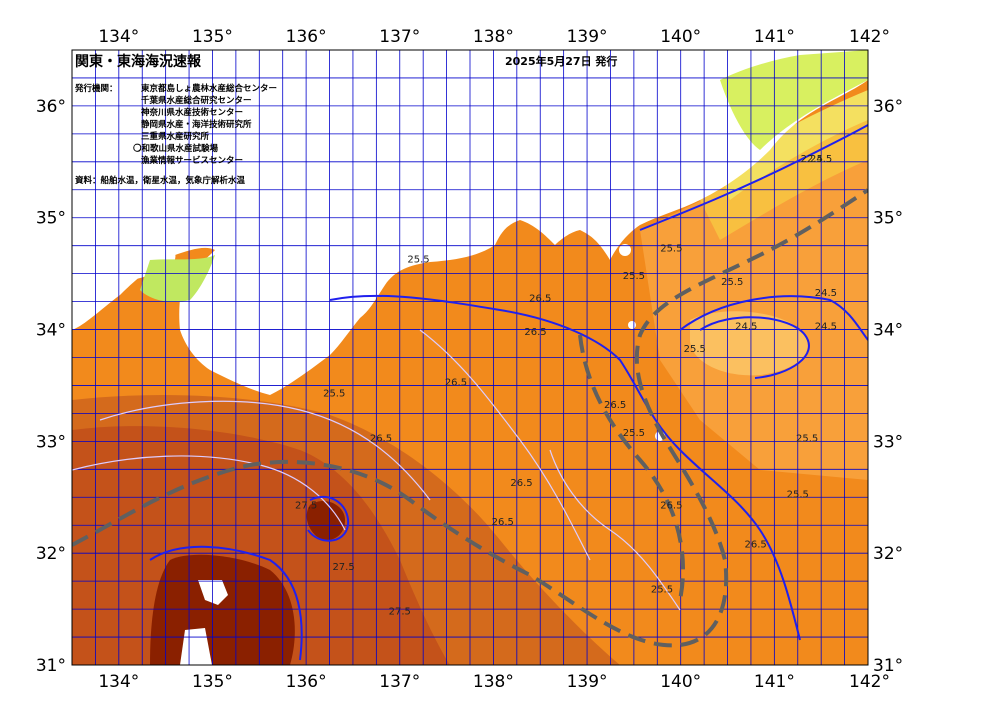 The width and height of the screenshot is (1003, 709). I want to click on ocean-coastal-cool, so click(784, 175).